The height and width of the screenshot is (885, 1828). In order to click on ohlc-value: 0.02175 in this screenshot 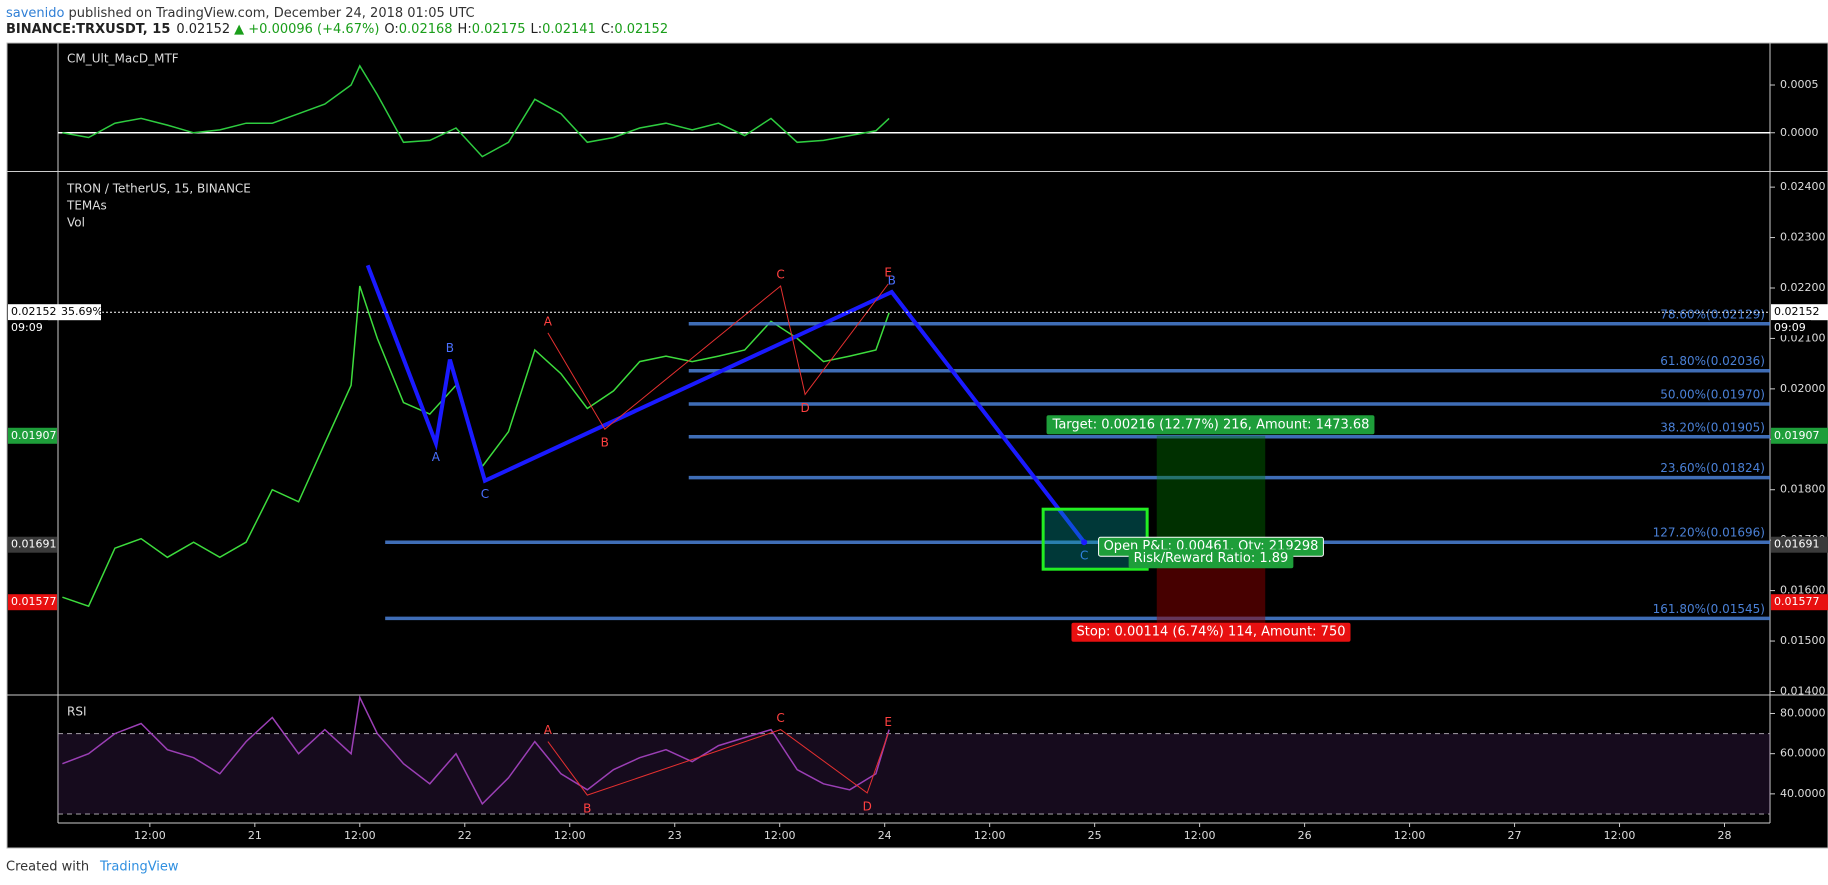, I will do `click(499, 29)`.